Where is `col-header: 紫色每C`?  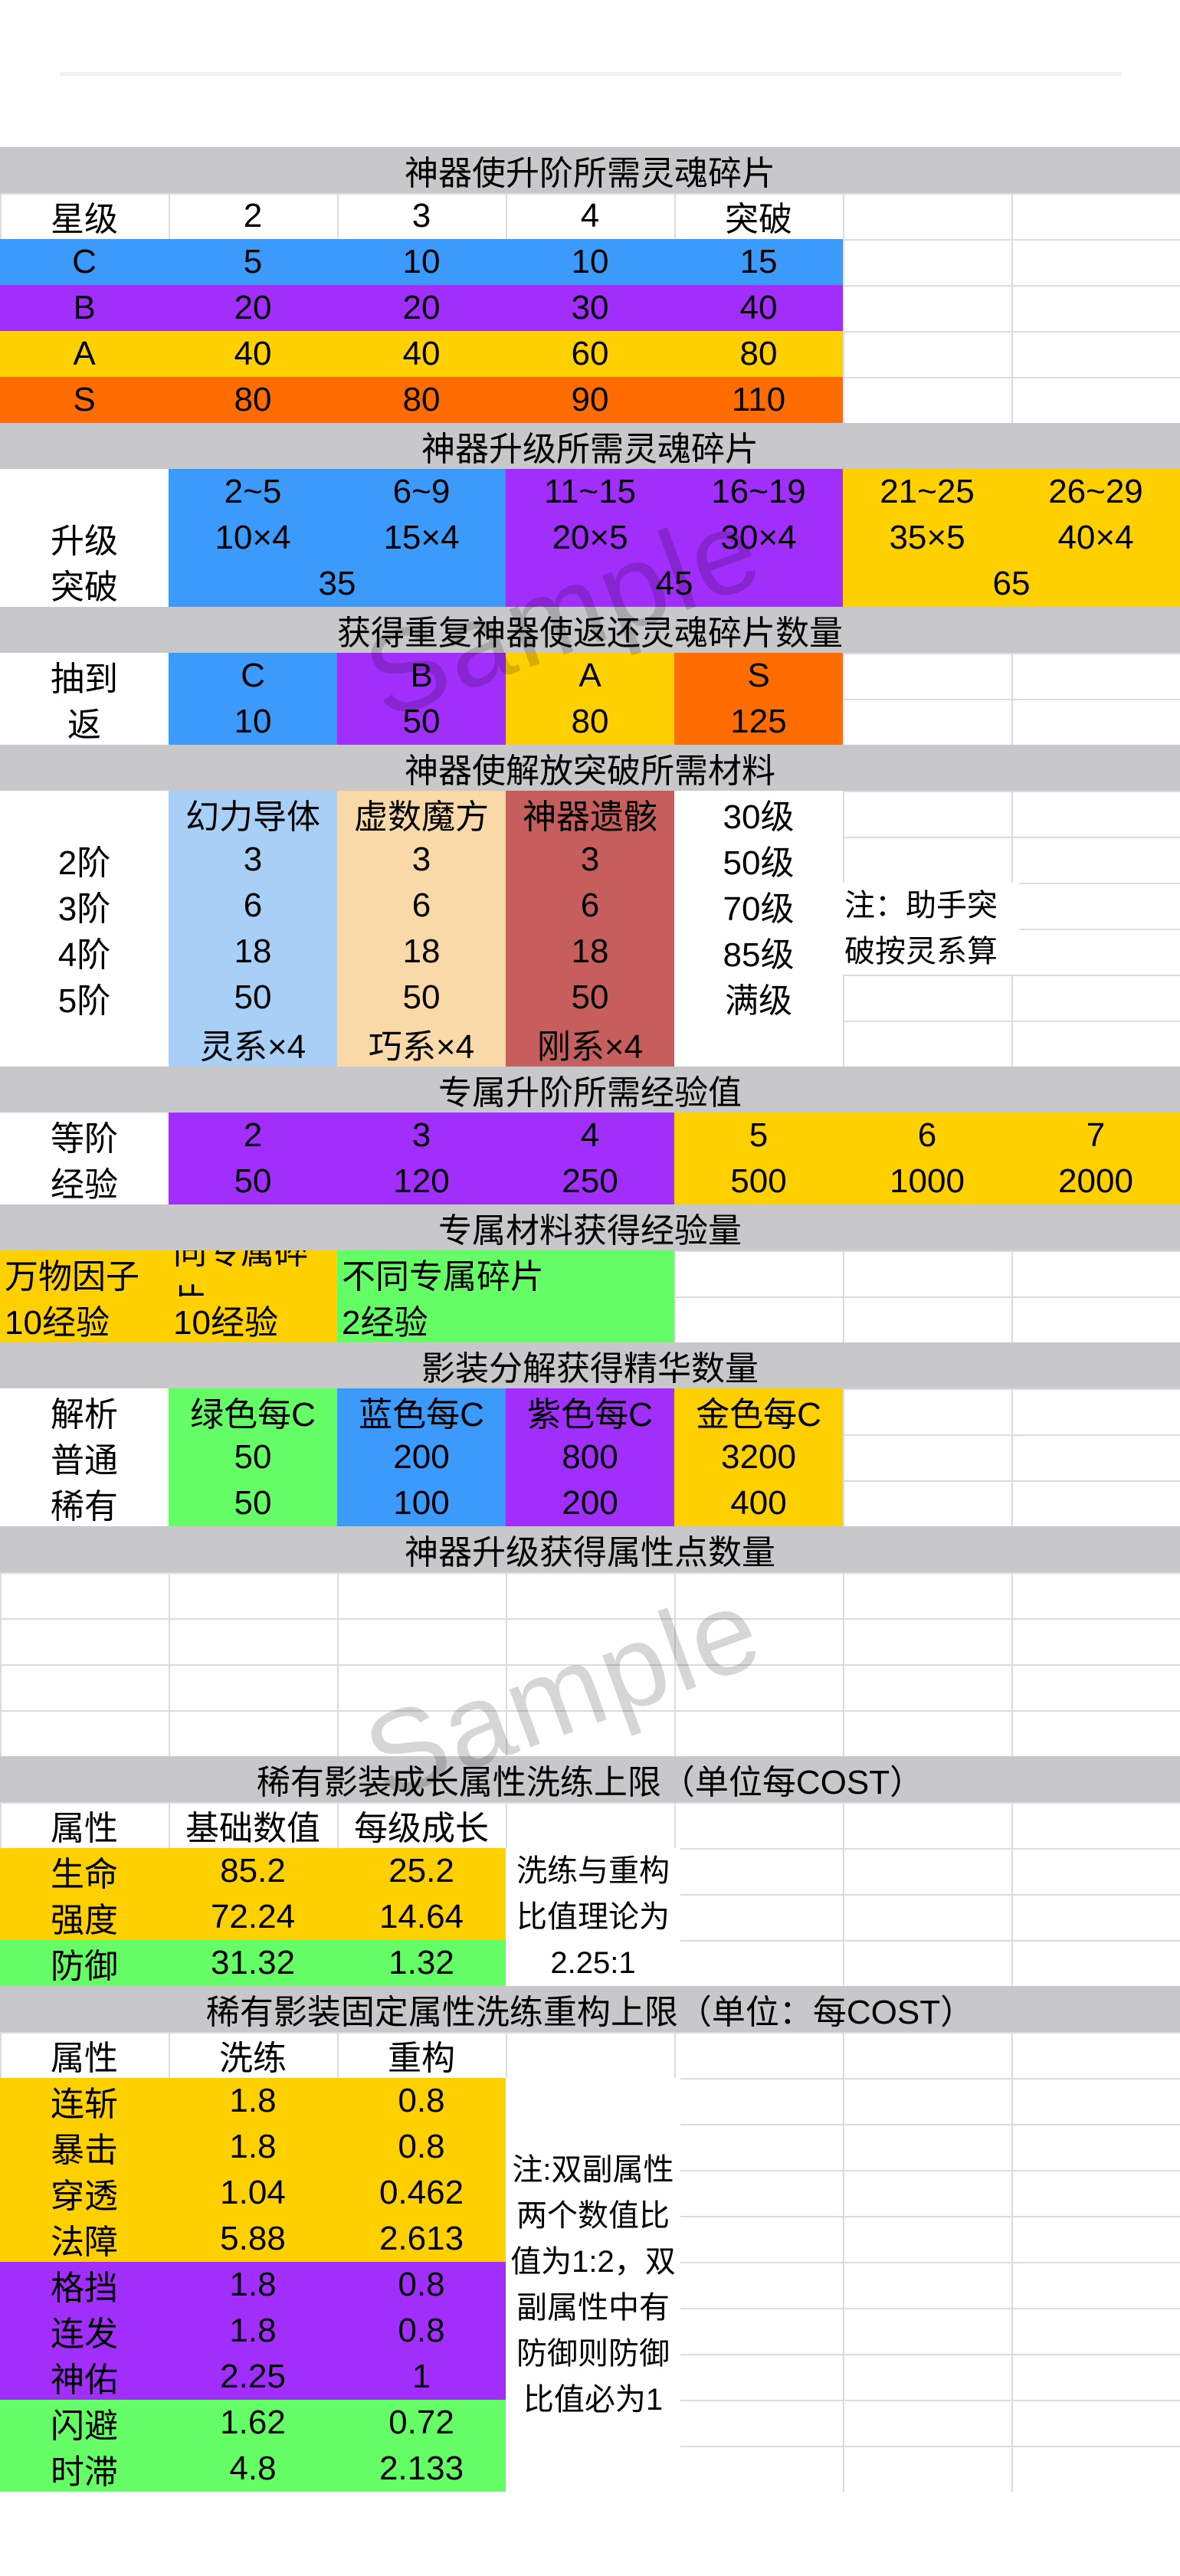 col-header: 紫色每C is located at coordinates (590, 1411).